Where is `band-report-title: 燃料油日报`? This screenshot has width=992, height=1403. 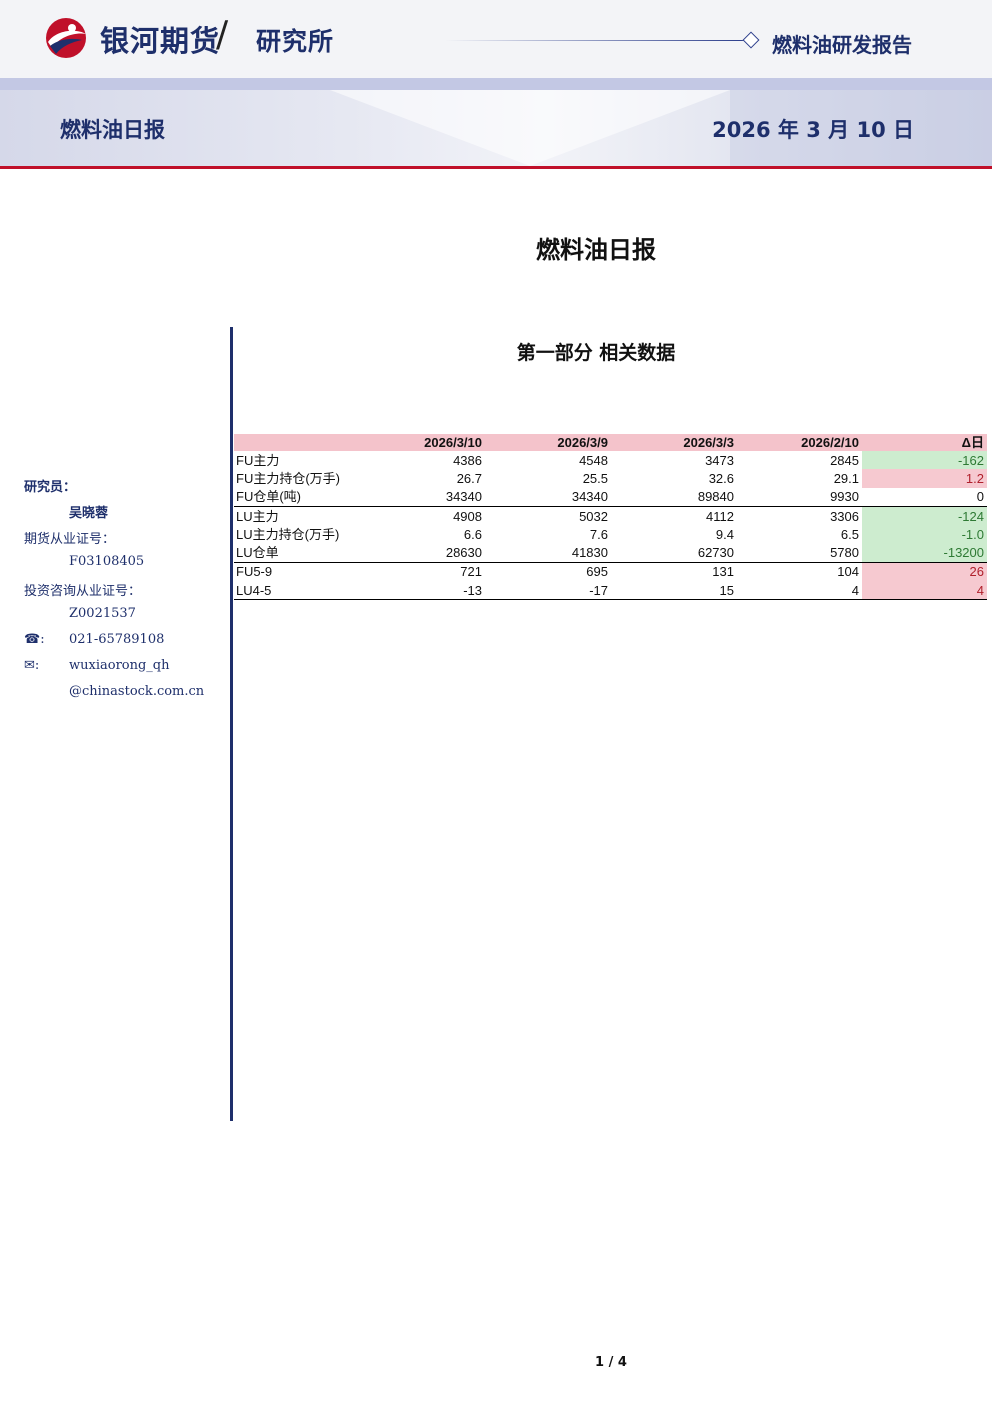
band-report-title: 燃料油日报 is located at coordinates (112, 130).